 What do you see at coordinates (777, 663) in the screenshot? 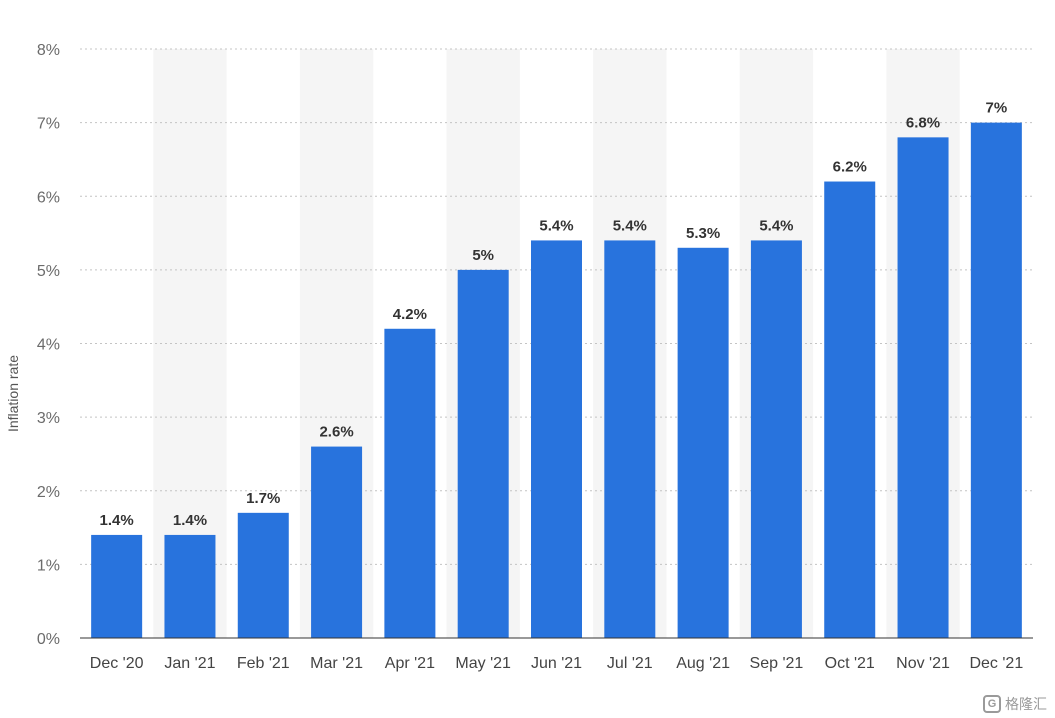
I see `x-tick-label: Sep '21` at bounding box center [777, 663].